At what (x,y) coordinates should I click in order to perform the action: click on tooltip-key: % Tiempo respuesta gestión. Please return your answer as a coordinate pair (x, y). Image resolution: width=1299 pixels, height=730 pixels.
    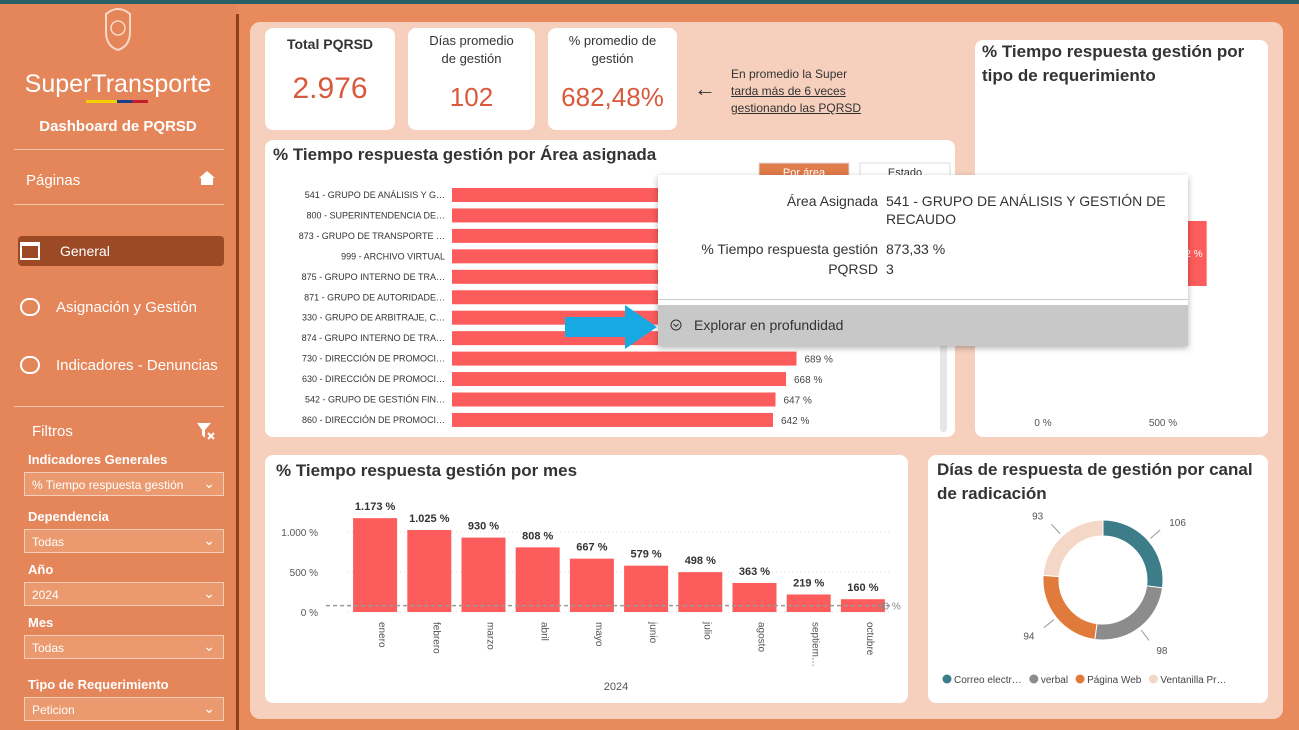
    Looking at the image, I should click on (789, 249).